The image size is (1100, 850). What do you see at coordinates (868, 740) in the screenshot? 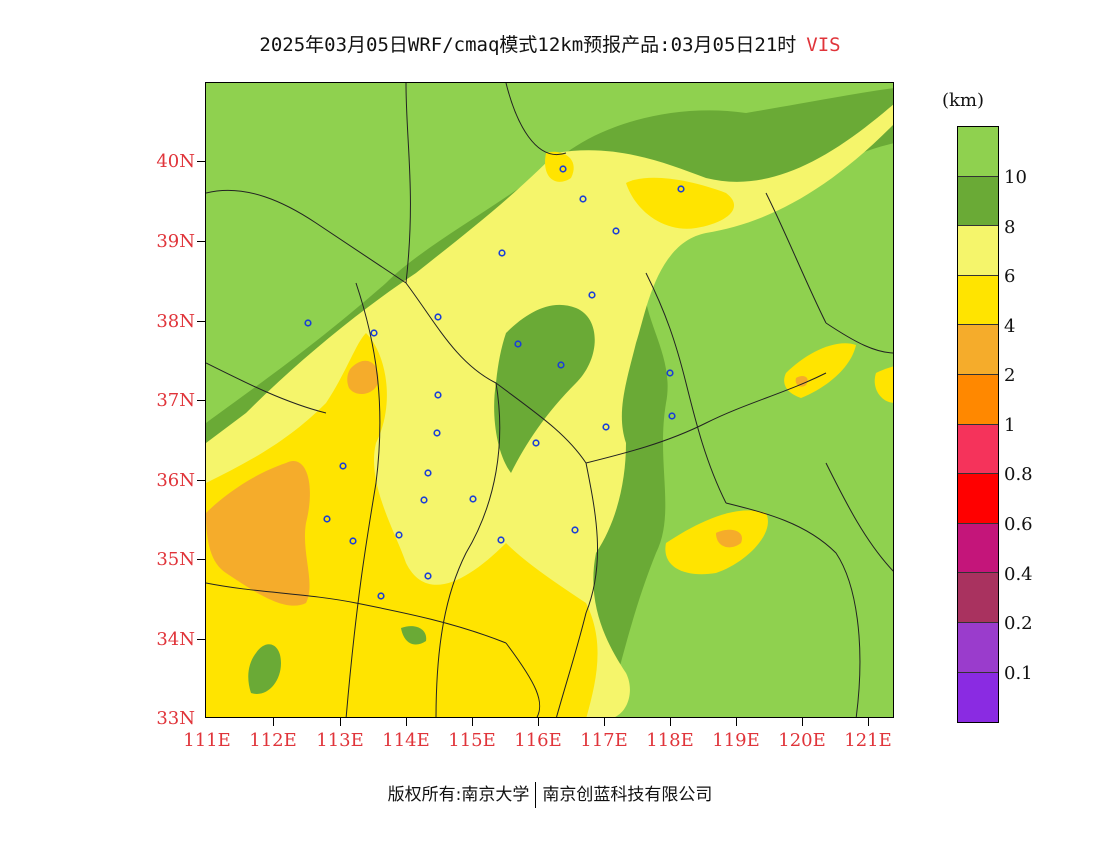
I see `lon-label: 121E` at bounding box center [868, 740].